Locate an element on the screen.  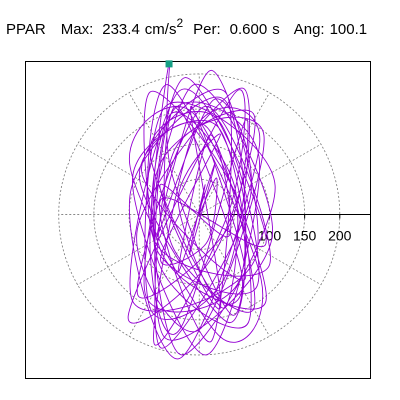
angle-value: 100.1 is located at coordinates (348, 29).